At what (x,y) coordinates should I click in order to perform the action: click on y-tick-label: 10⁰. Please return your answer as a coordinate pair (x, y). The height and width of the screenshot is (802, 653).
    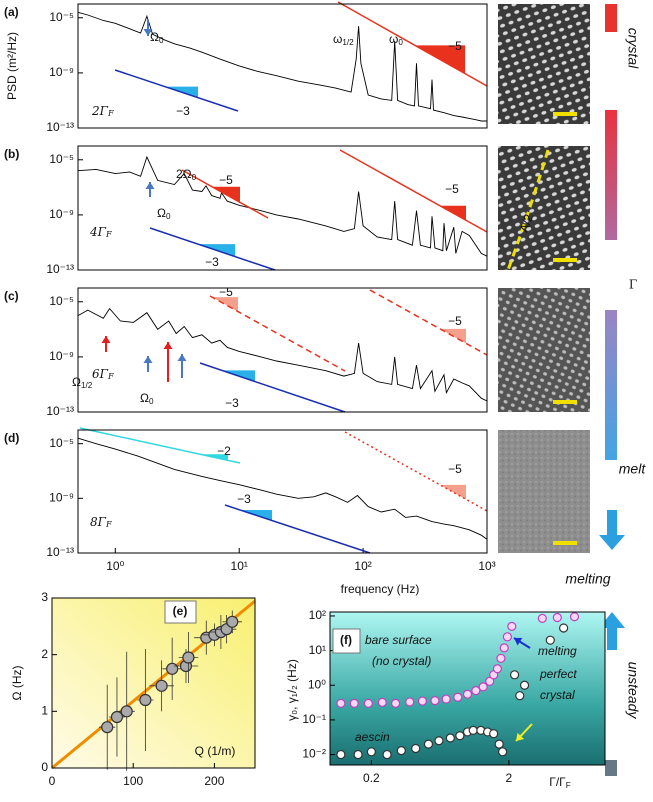
    Looking at the image, I should click on (317, 684).